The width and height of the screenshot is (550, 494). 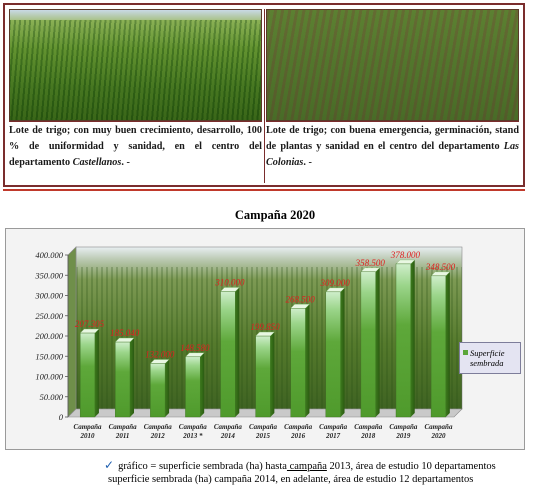 I want to click on y-tick-label: 0, so click(x=61, y=417).